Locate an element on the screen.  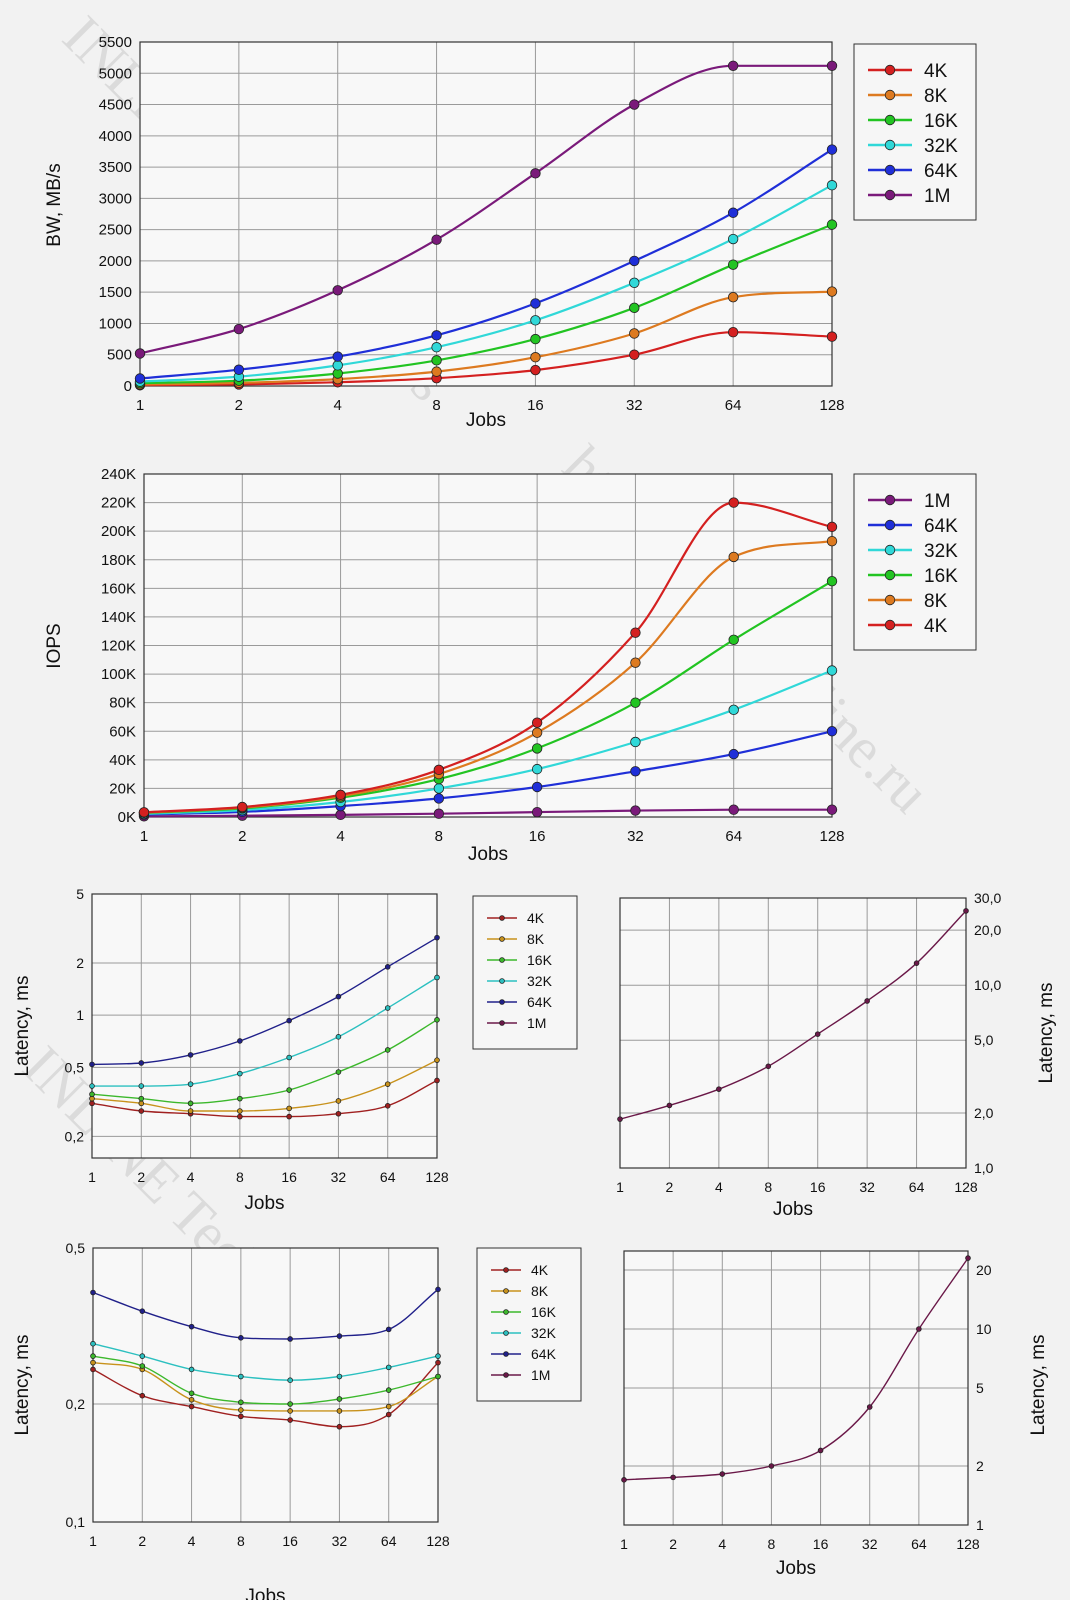
y-tick-label: 2000 is located at coordinates (115, 261).